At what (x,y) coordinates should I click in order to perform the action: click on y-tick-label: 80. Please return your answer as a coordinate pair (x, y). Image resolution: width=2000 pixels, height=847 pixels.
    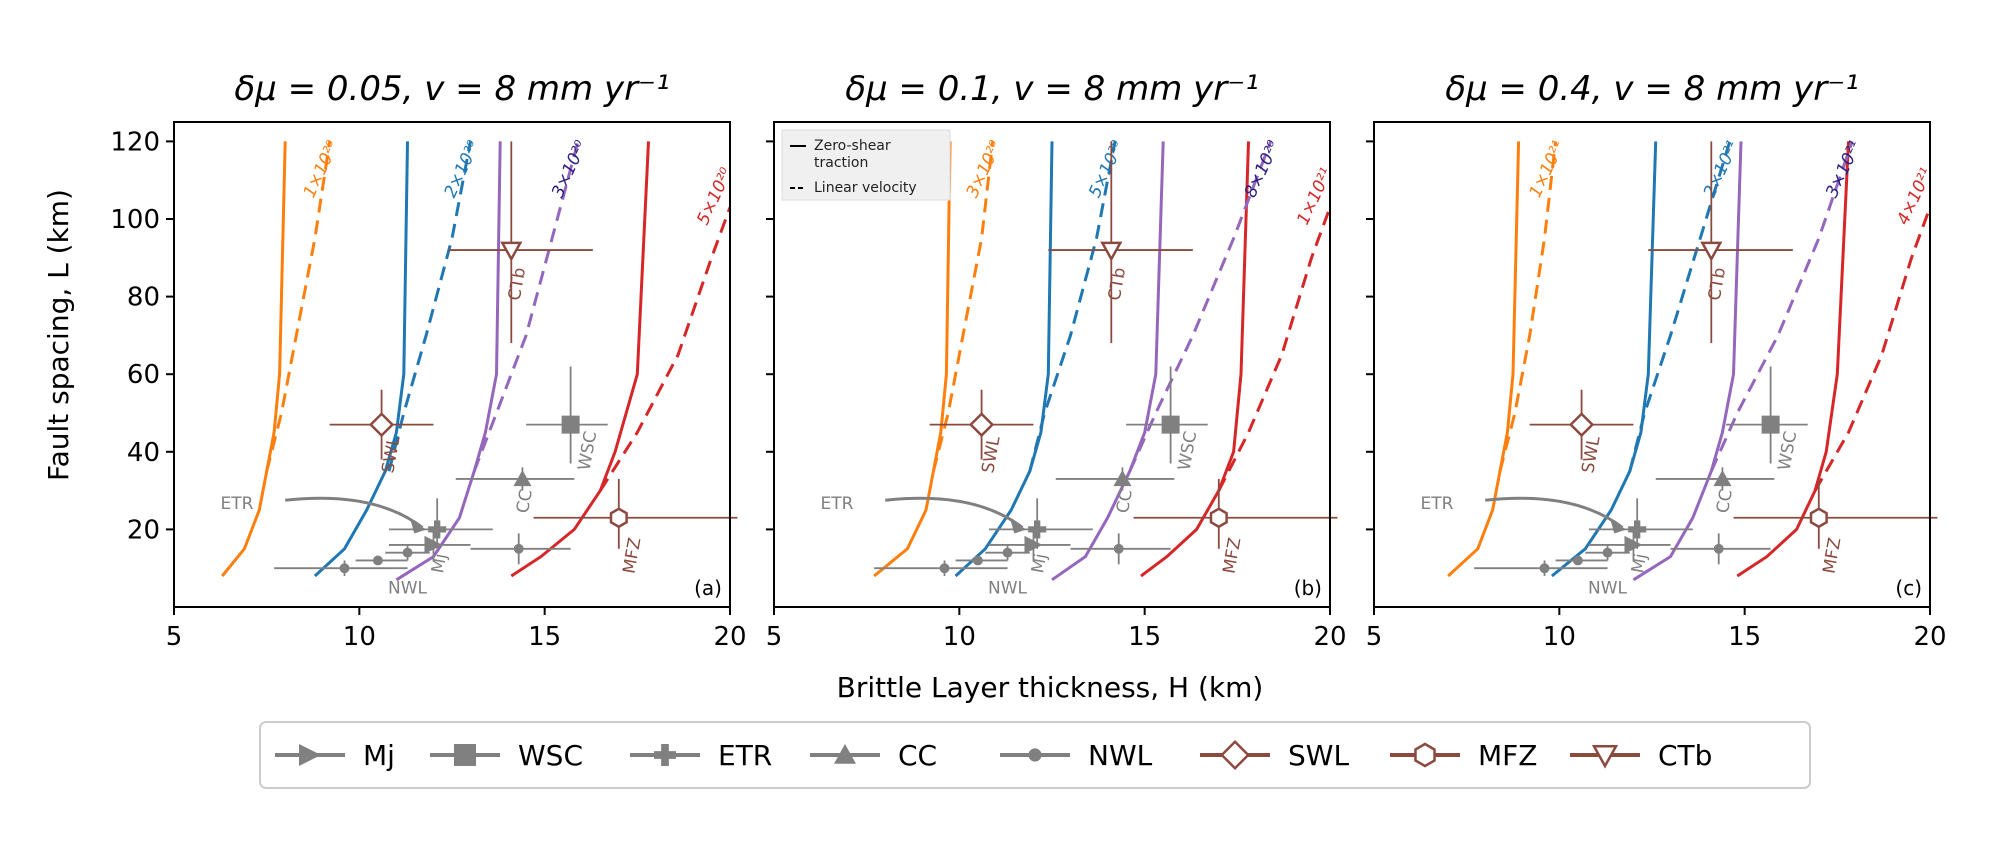
    Looking at the image, I should click on (143, 298).